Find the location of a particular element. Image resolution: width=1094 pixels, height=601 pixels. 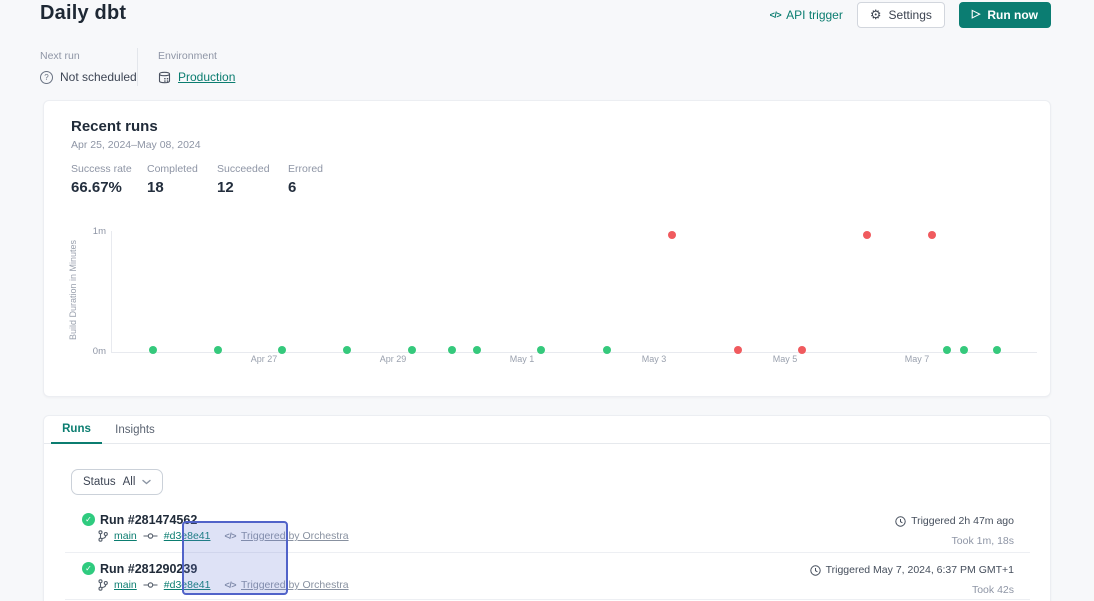

environment-link: Production is located at coordinates (207, 77).